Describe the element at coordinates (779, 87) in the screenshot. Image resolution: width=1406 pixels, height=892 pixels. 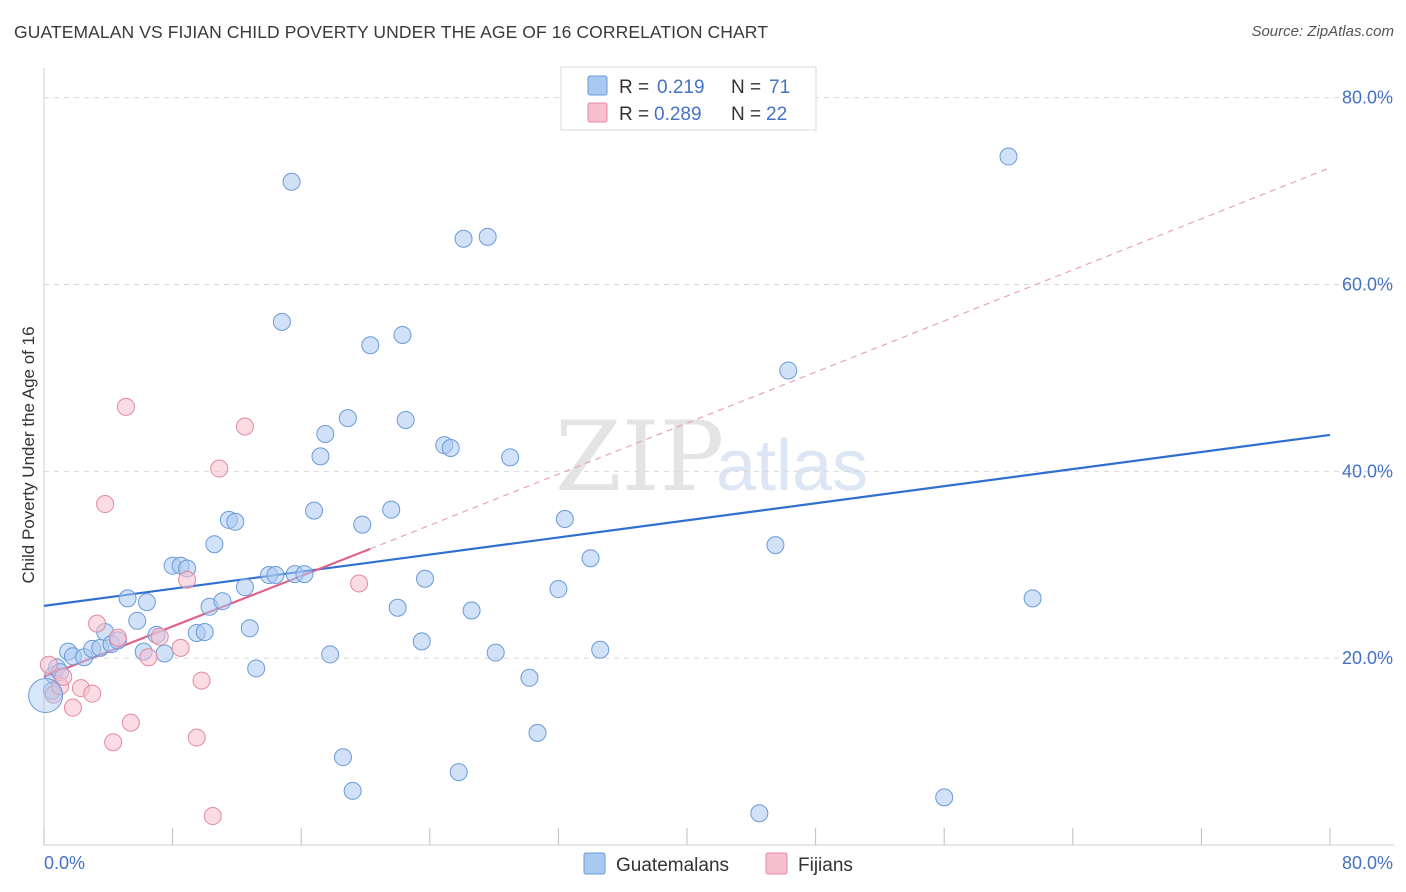
I see `stats-legend-n-value-guatemalans: 71` at that location.